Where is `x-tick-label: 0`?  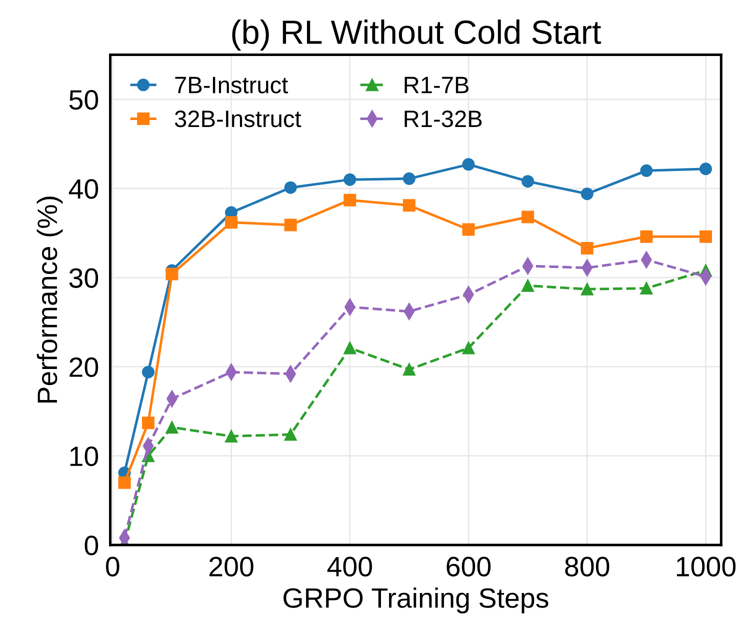
x-tick-label: 0 is located at coordinates (113, 566).